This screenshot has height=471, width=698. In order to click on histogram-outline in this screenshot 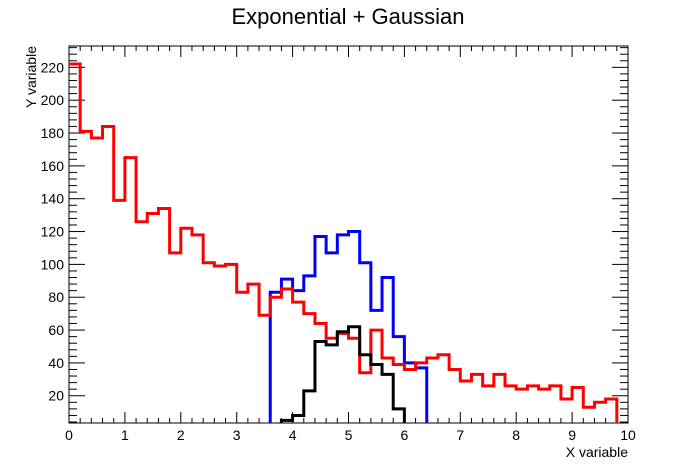, I will do `click(342, 374)`.